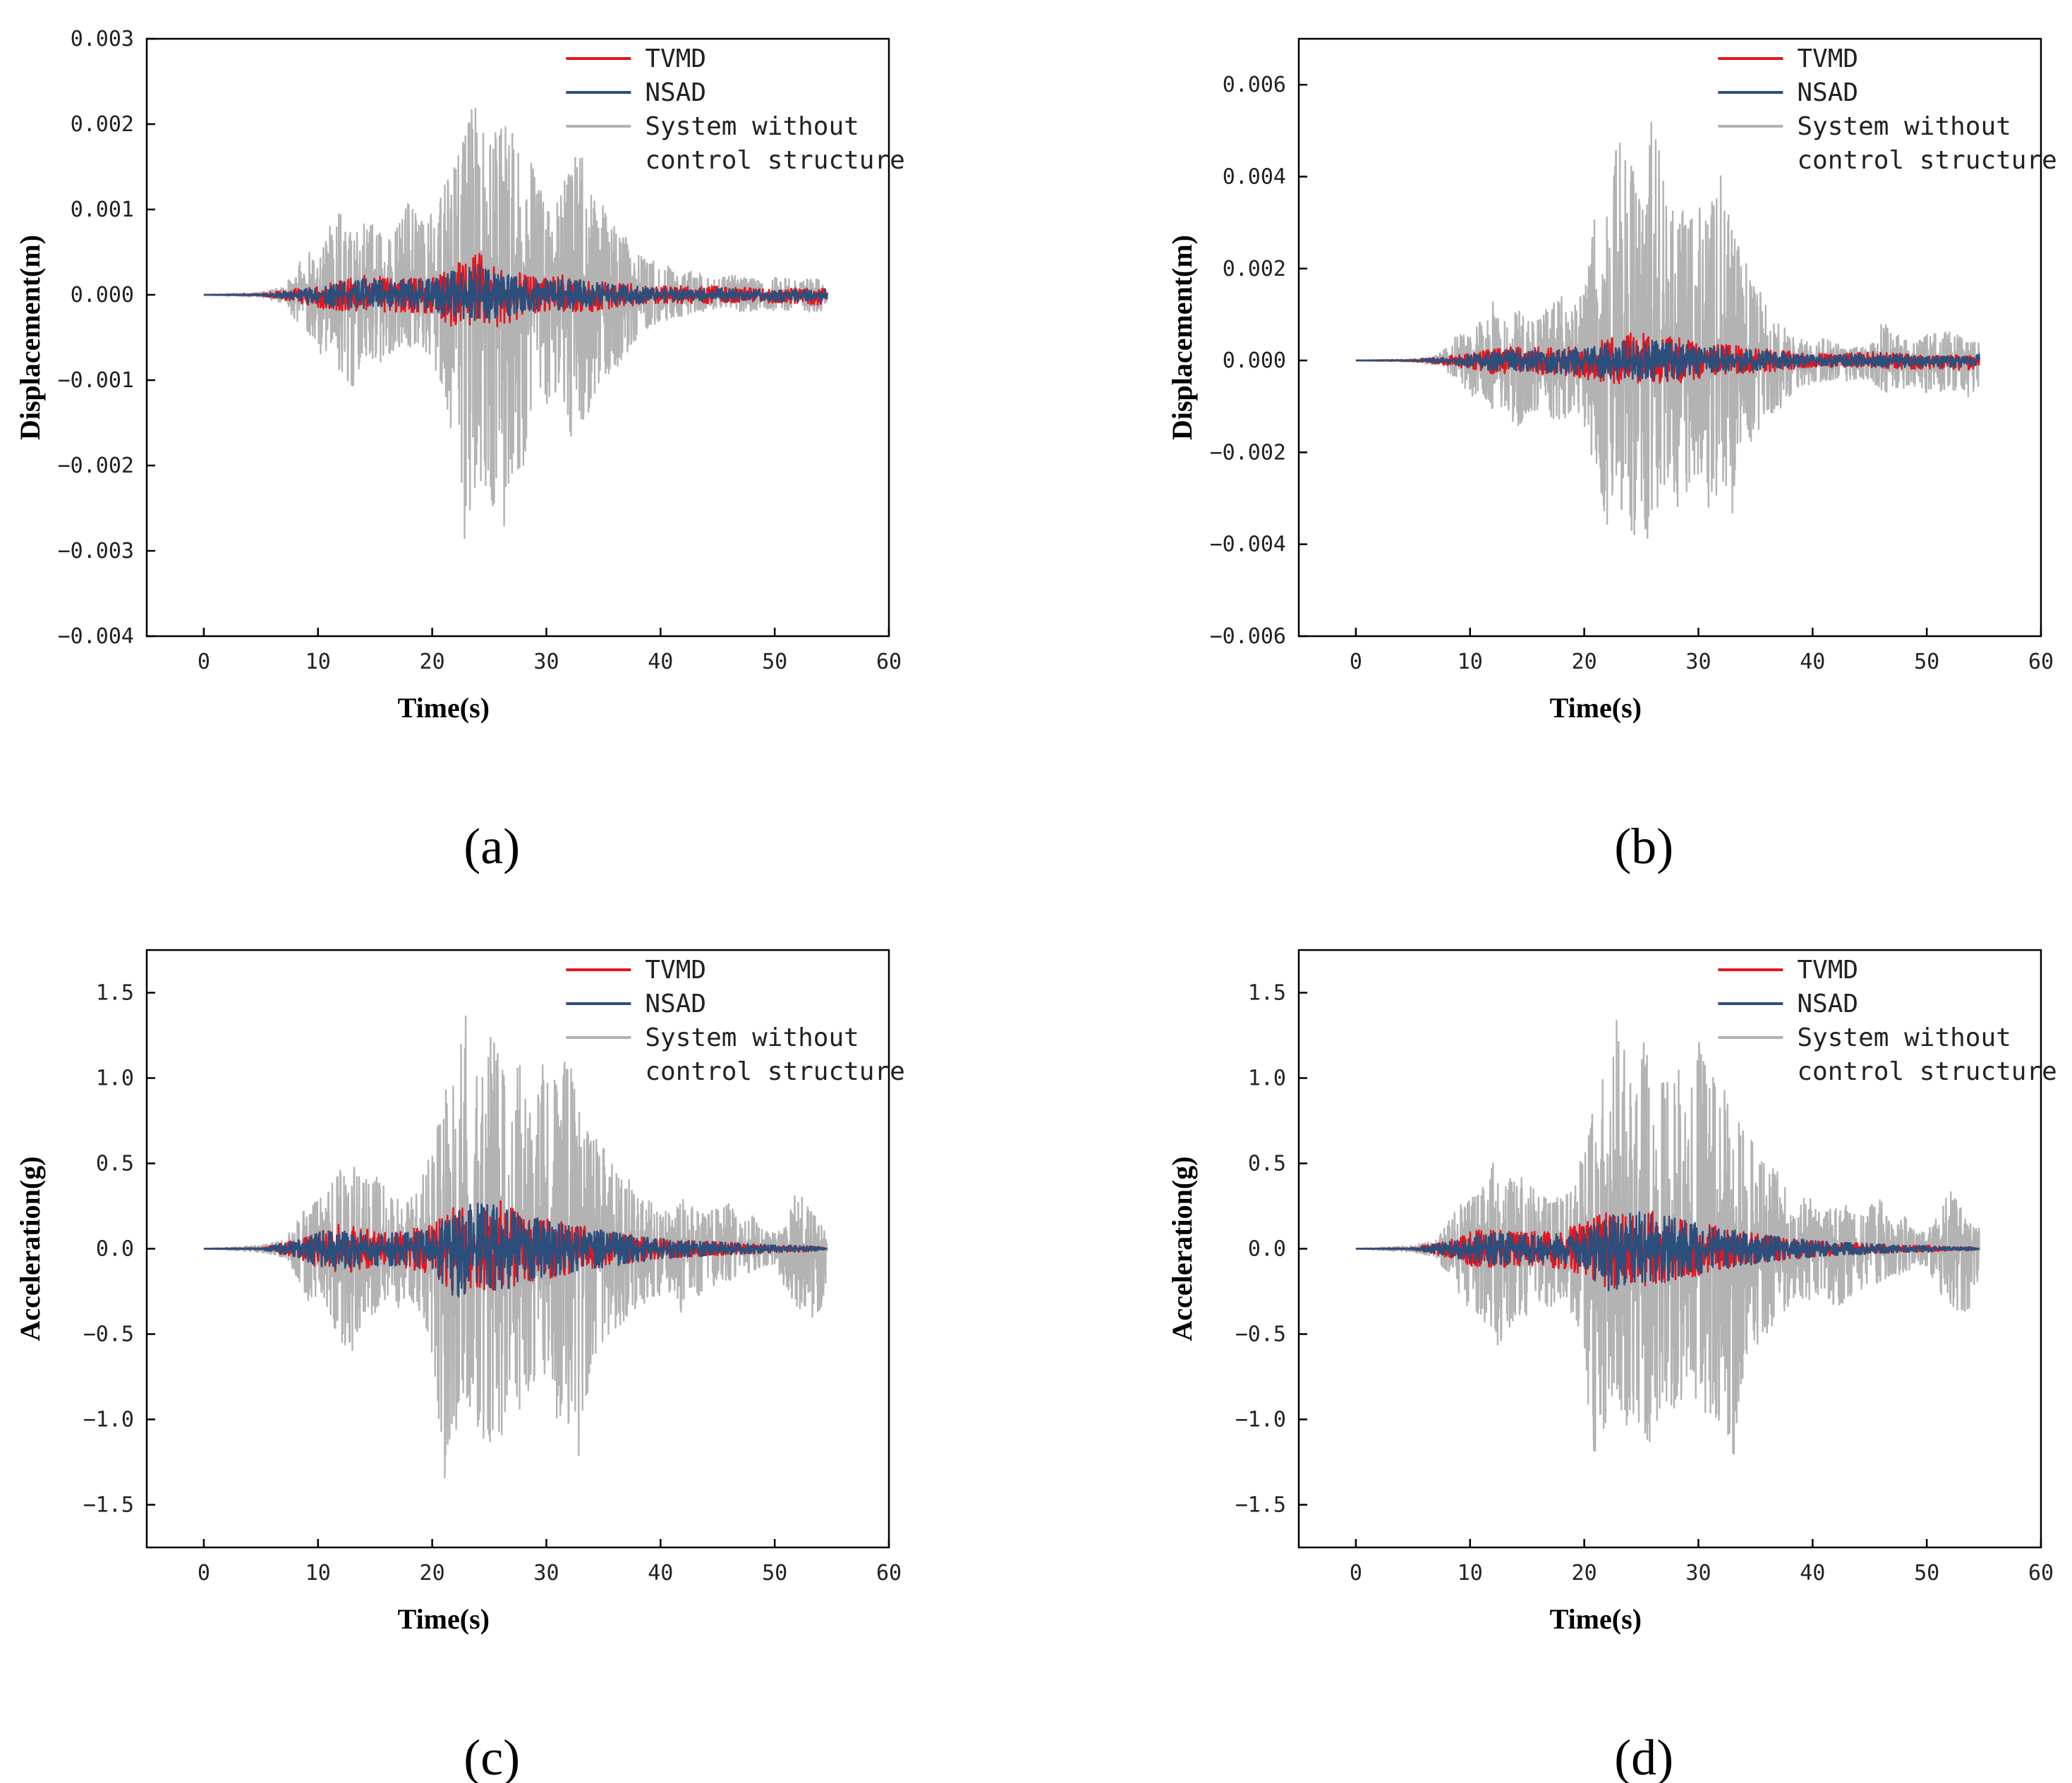  What do you see at coordinates (30, 1248) in the screenshot?
I see `y-axis-label: Acceleration(g)` at bounding box center [30, 1248].